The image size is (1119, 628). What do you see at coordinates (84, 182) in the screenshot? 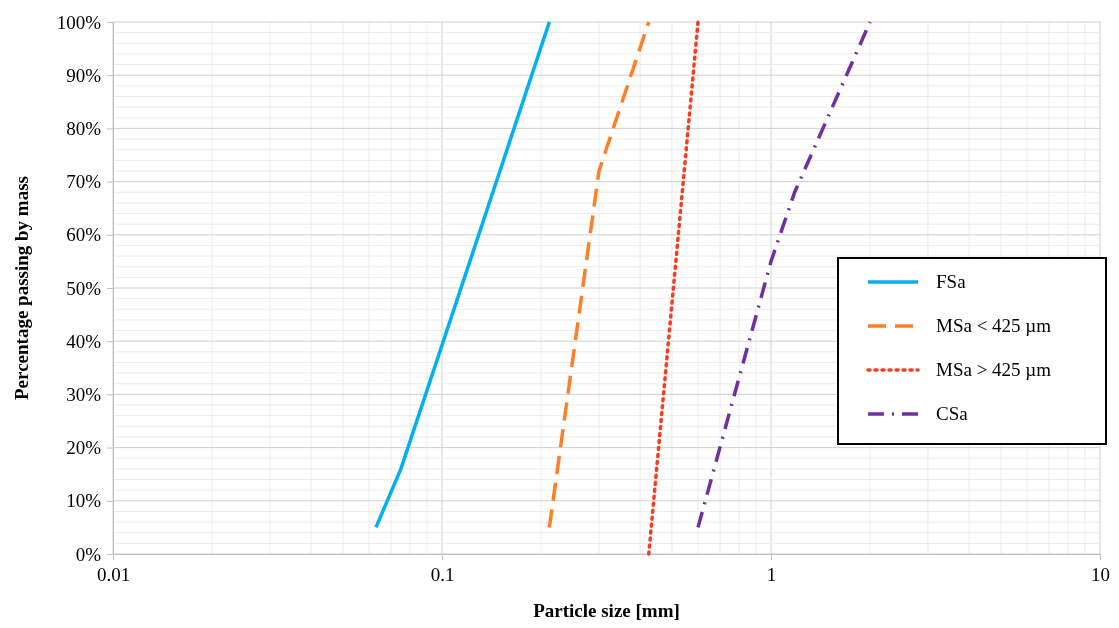
I see `y-tick-label: 70%` at bounding box center [84, 182].